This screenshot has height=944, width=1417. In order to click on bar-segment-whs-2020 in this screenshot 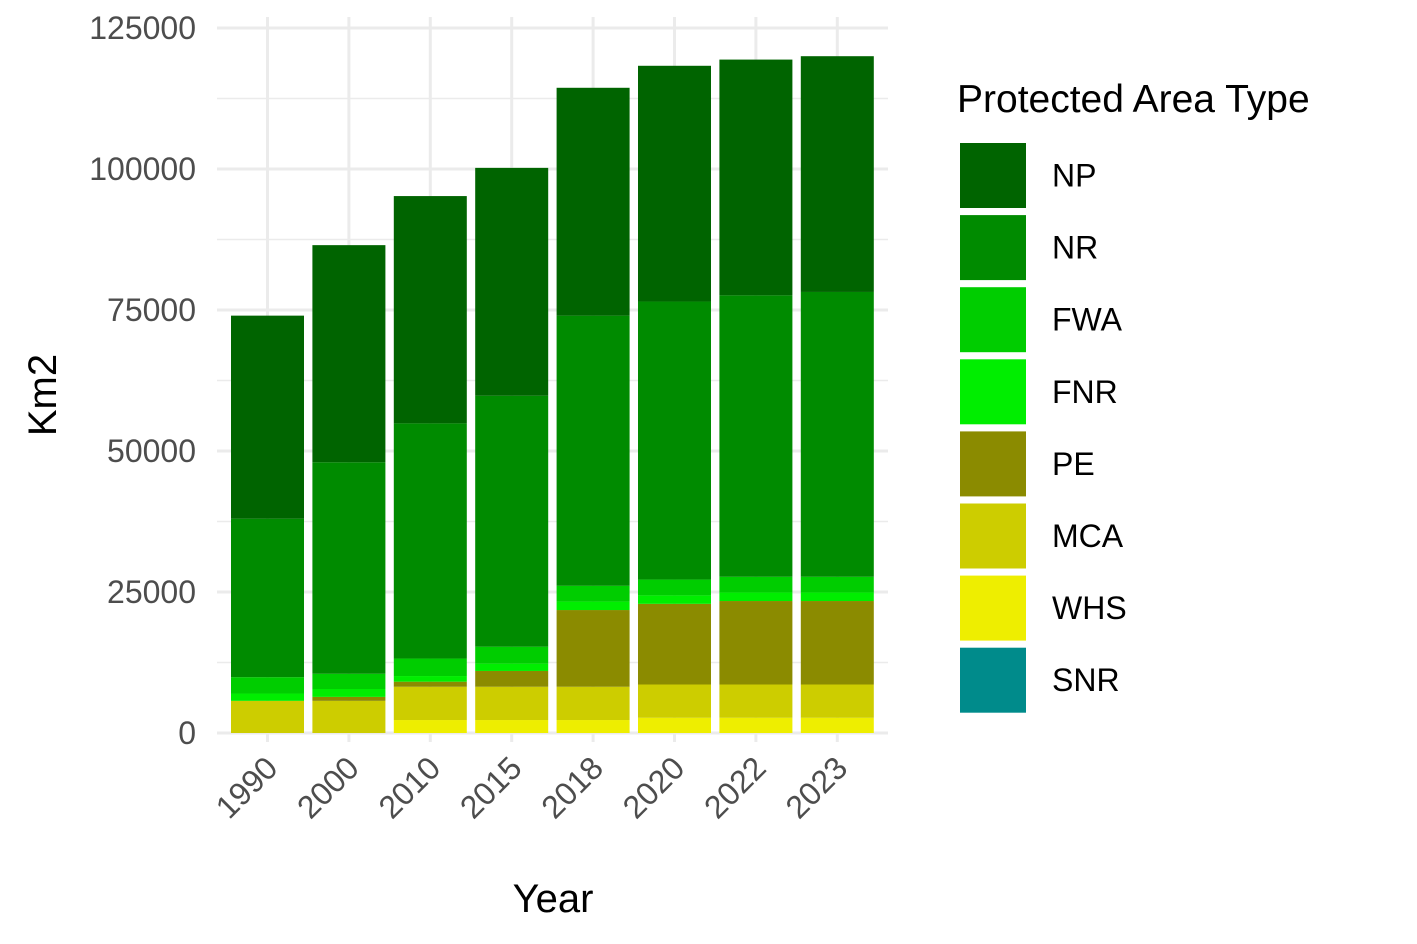, I will do `click(674, 725)`.